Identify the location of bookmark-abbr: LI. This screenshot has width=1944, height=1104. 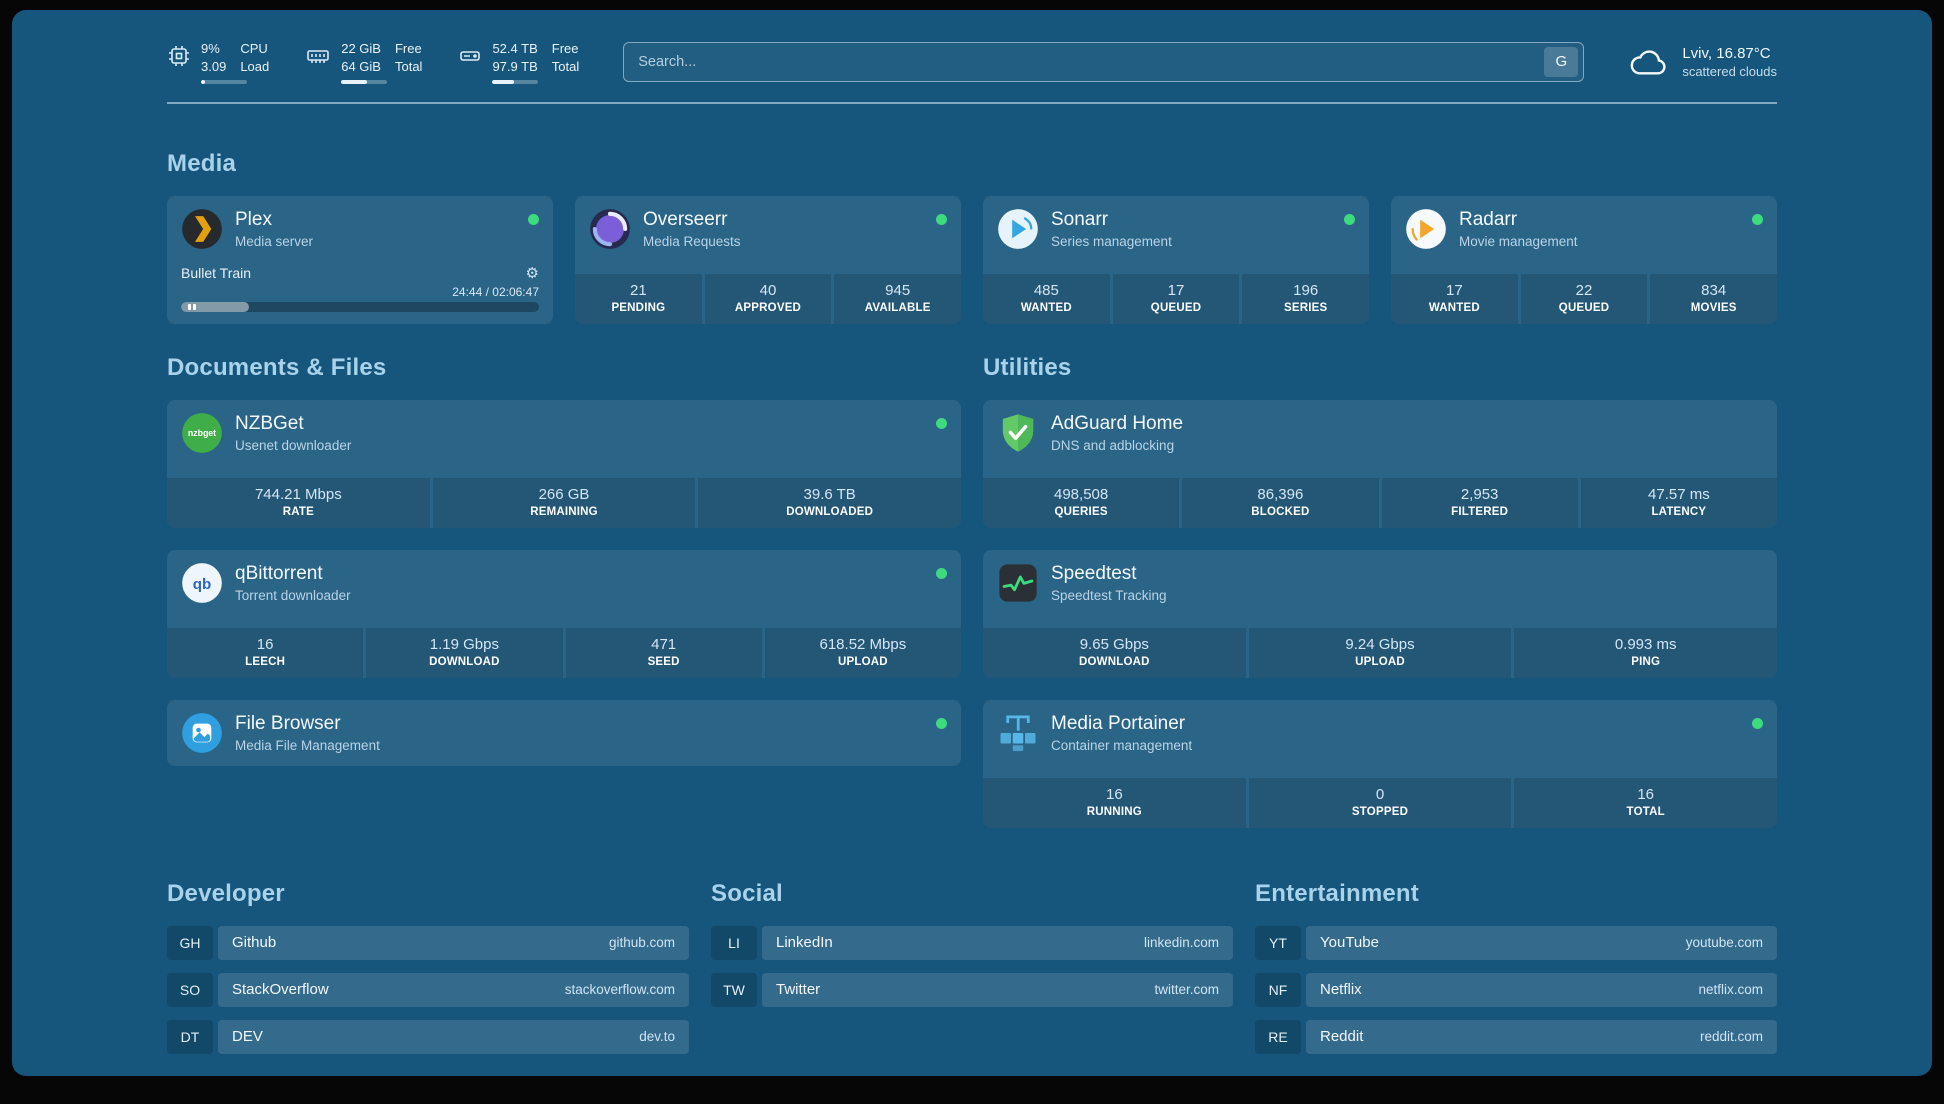
(734, 942).